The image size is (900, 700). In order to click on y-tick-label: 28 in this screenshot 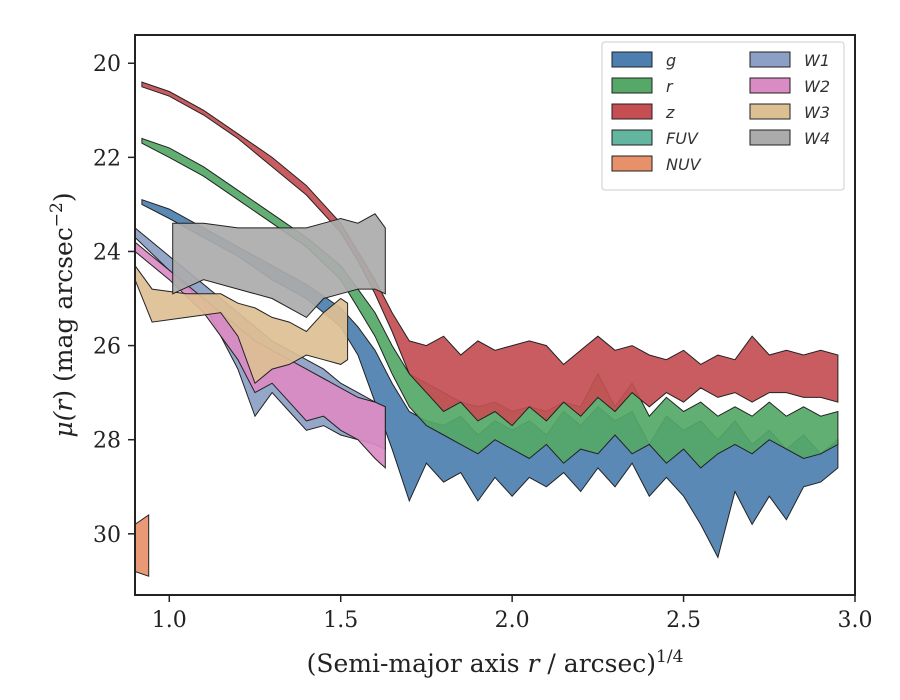, I will do `click(107, 441)`.